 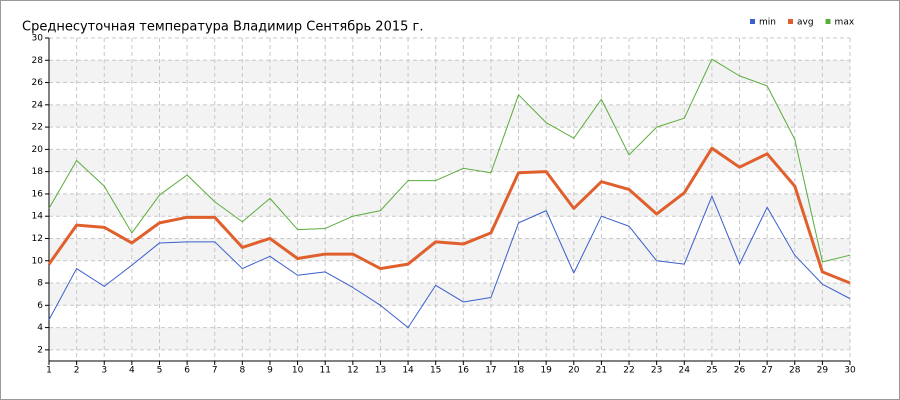 What do you see at coordinates (49, 371) in the screenshot?
I see `x-tick-label: 1` at bounding box center [49, 371].